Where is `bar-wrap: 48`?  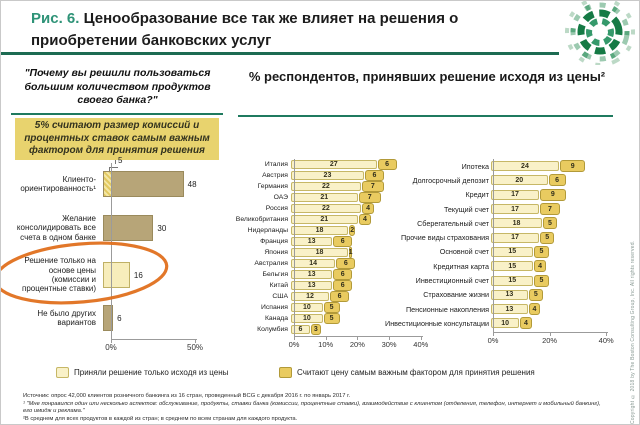 bar-wrap: 48 is located at coordinates (150, 184).